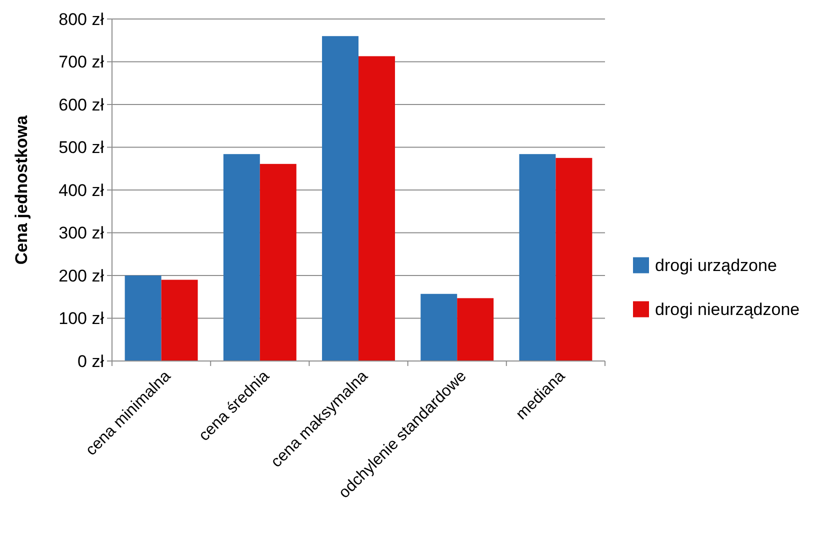 The image size is (840, 560). What do you see at coordinates (81, 233) in the screenshot?
I see `y-tick-label: 300 zł` at bounding box center [81, 233].